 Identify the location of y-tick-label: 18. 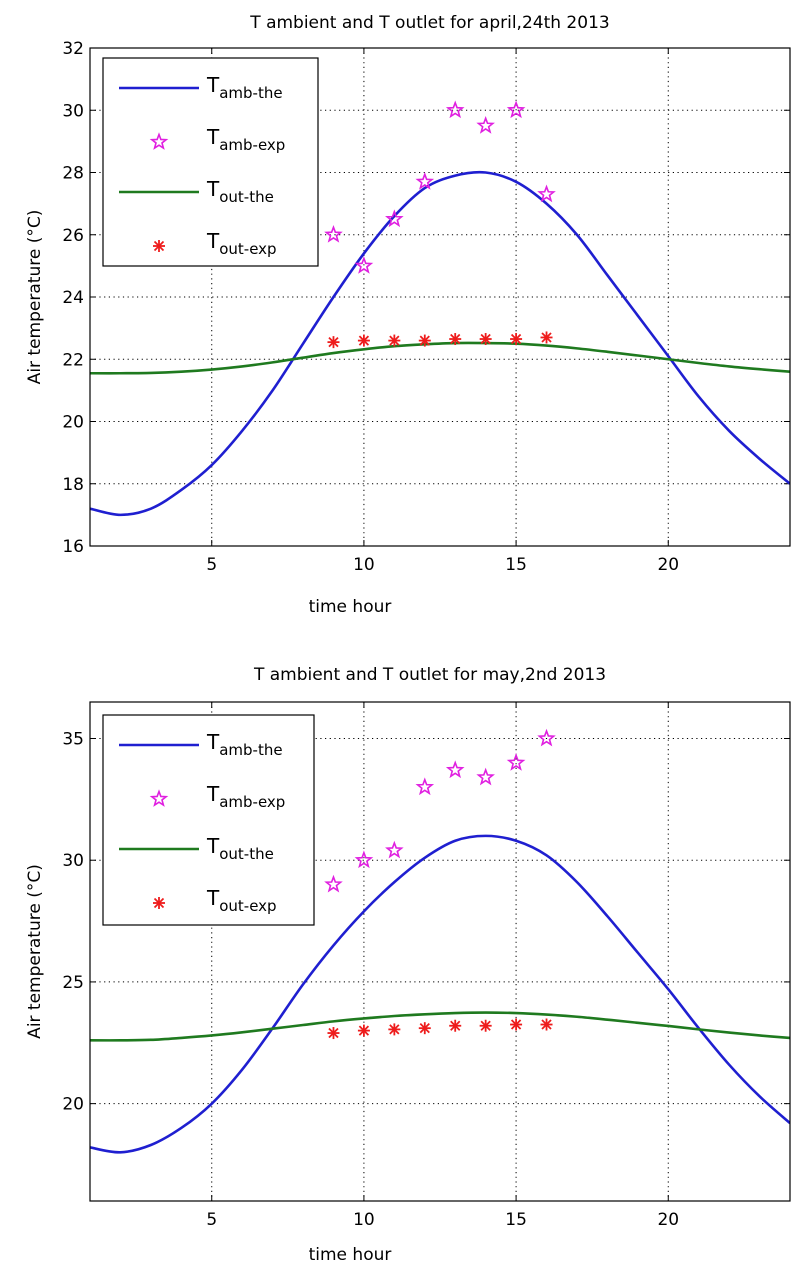
(73, 485).